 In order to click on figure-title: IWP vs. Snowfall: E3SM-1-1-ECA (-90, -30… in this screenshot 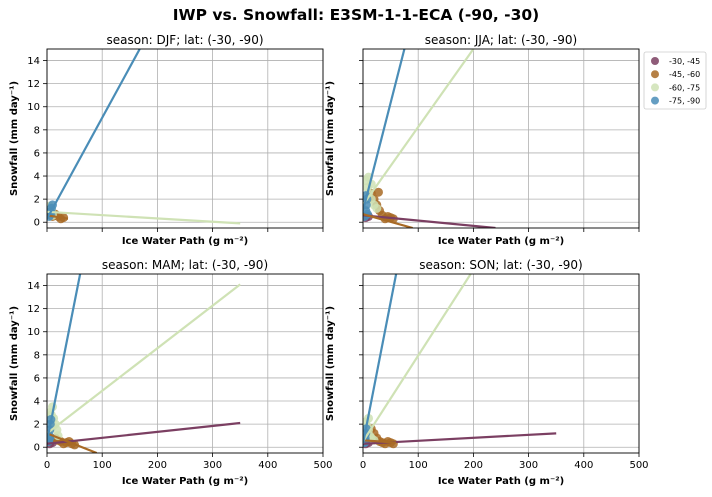, I will do `click(356, 15)`.